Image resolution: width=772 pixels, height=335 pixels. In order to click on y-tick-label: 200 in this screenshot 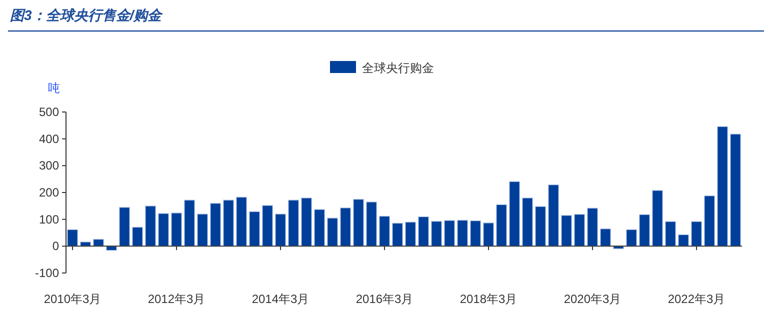, I will do `click(49, 193)`.